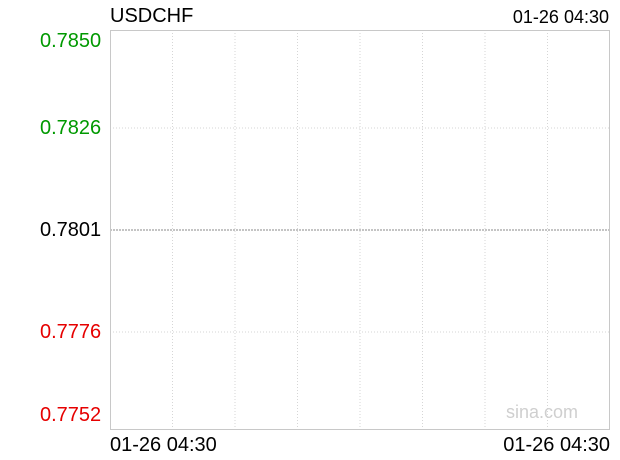  What do you see at coordinates (71, 415) in the screenshot?
I see `y-tick-label: 0.7752` at bounding box center [71, 415].